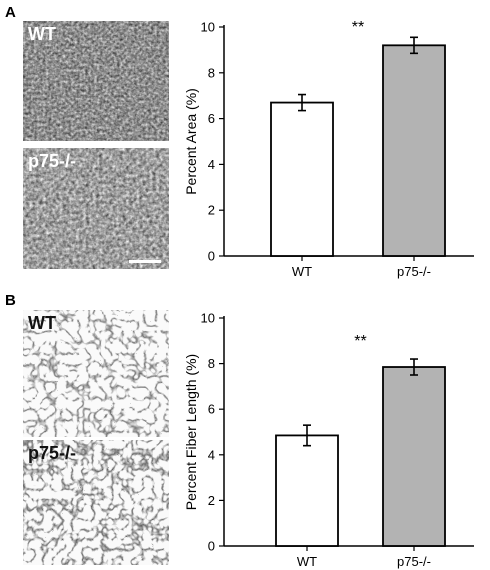 This screenshot has width=490, height=570. I want to click on micrograph-a-p75: p75-/-, so click(96, 208).